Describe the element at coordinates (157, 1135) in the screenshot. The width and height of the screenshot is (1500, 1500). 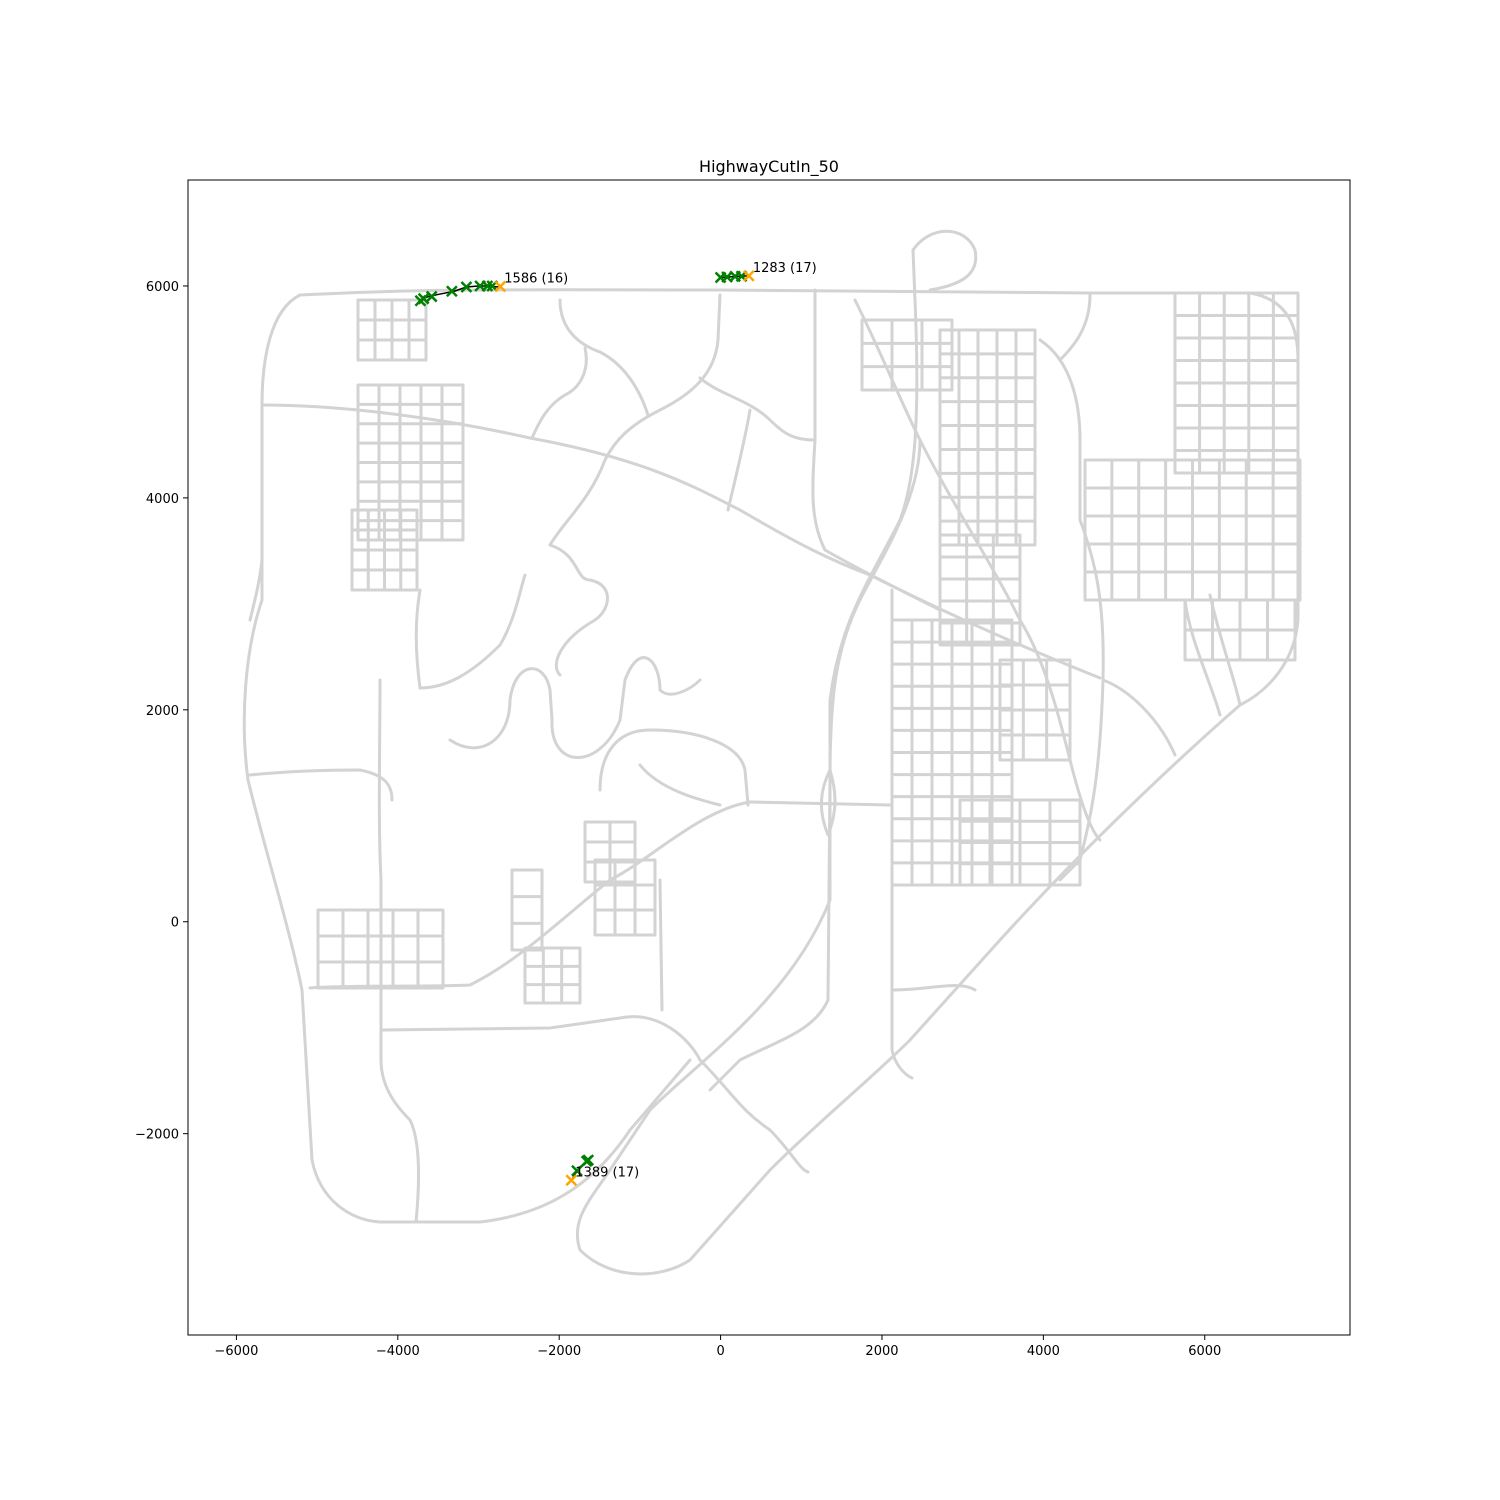
I see `y-tick-label: −2000` at that location.